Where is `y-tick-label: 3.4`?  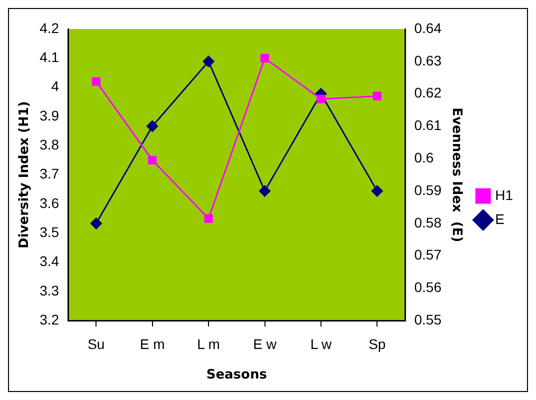 y-tick-label: 3.4 is located at coordinates (50, 261).